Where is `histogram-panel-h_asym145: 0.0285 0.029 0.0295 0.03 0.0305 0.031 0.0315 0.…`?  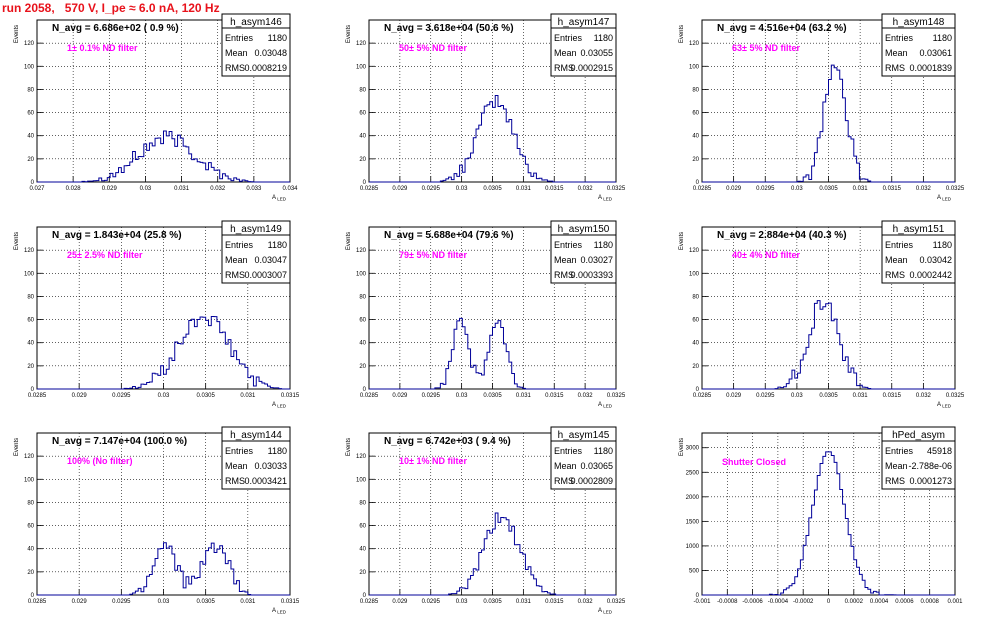 histogram-panel-h_asym145: 0.0285 0.029 0.0295 0.03 0.0305 0.031 0.0315 0.… is located at coordinates (486, 520).